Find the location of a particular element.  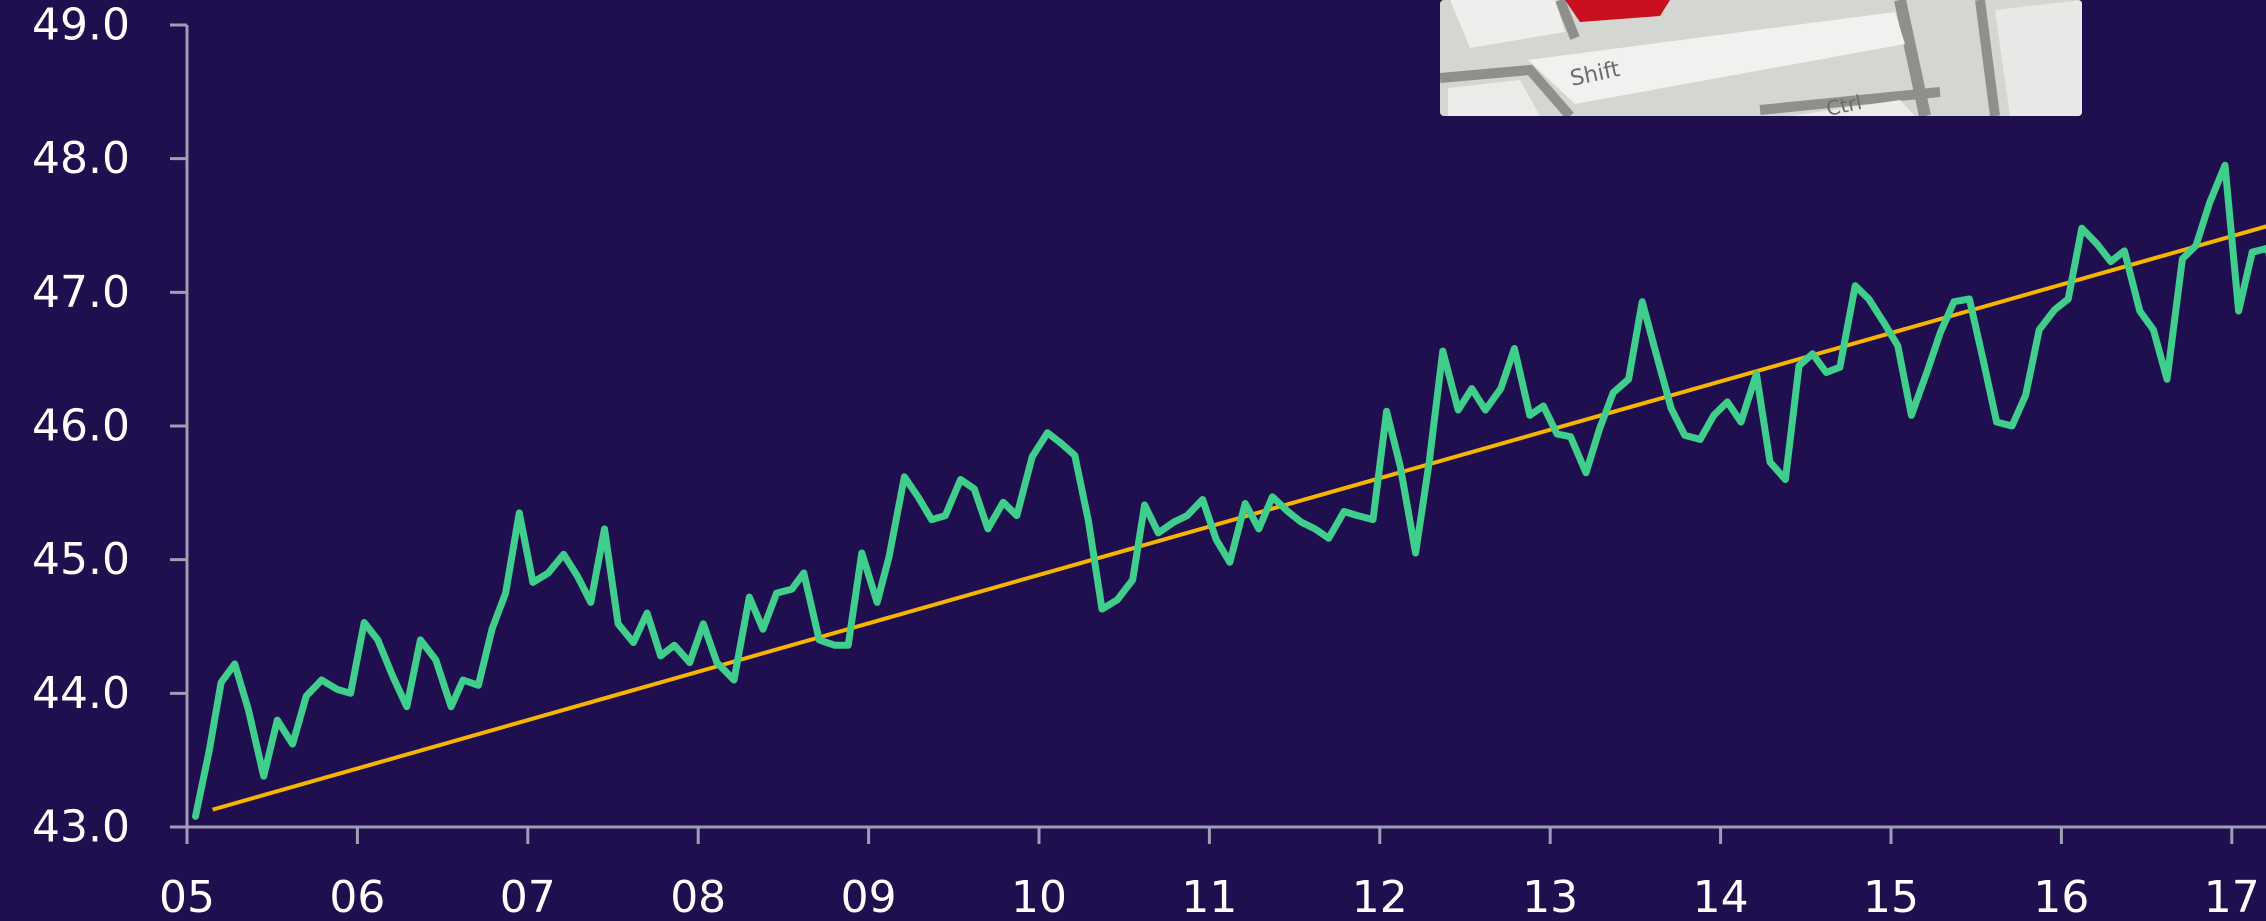

x-tick-label: 14 is located at coordinates (1721, 896).